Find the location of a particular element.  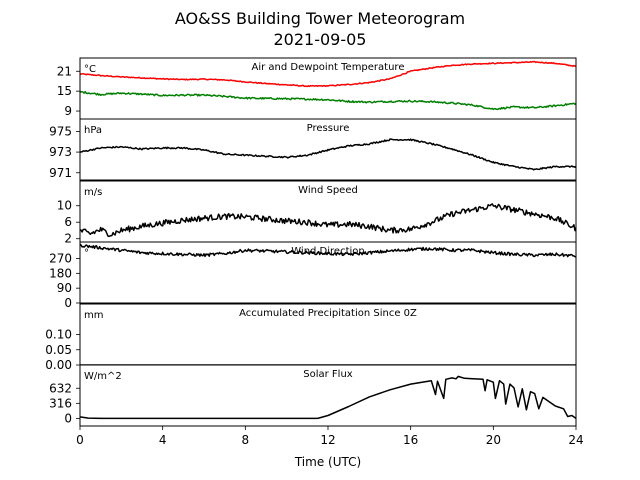

x-tick-label: 12 is located at coordinates (327, 440).